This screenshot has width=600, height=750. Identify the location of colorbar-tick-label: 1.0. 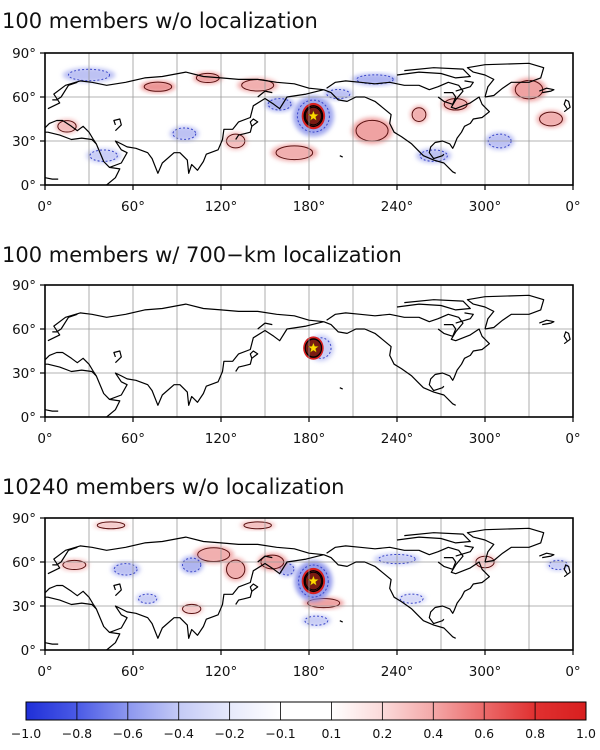
(586, 733).